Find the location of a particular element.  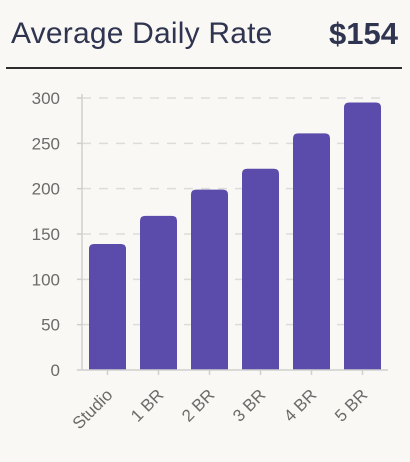

chart-title: Average Daily Rate is located at coordinates (142, 33).